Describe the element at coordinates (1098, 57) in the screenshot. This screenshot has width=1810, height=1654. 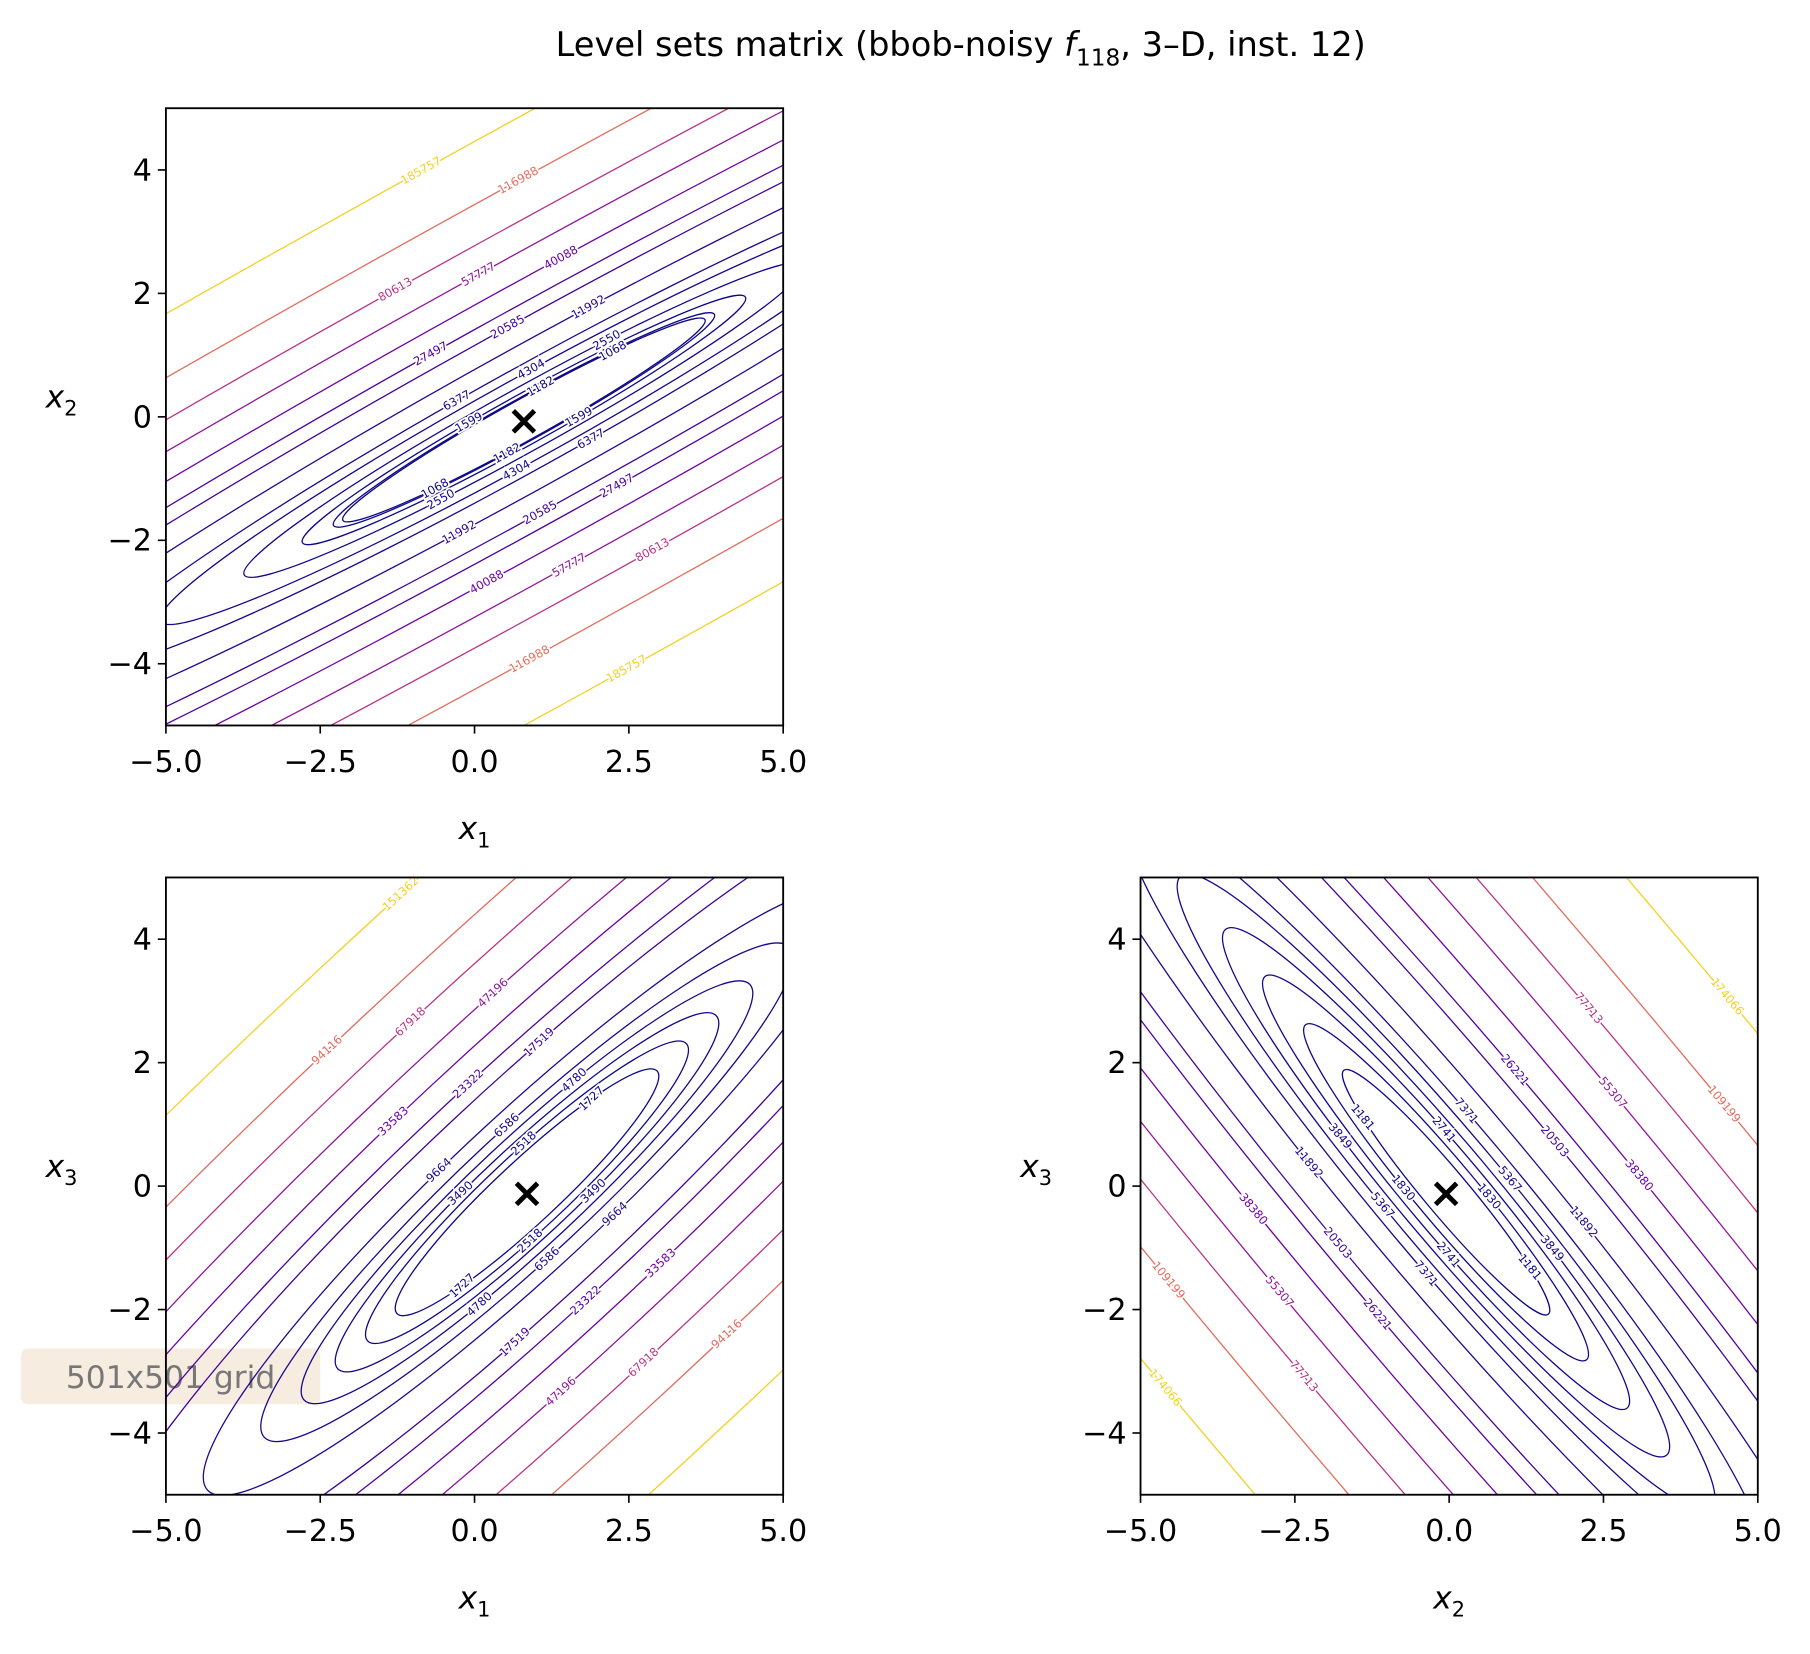
I see `title-subscript: 118` at that location.